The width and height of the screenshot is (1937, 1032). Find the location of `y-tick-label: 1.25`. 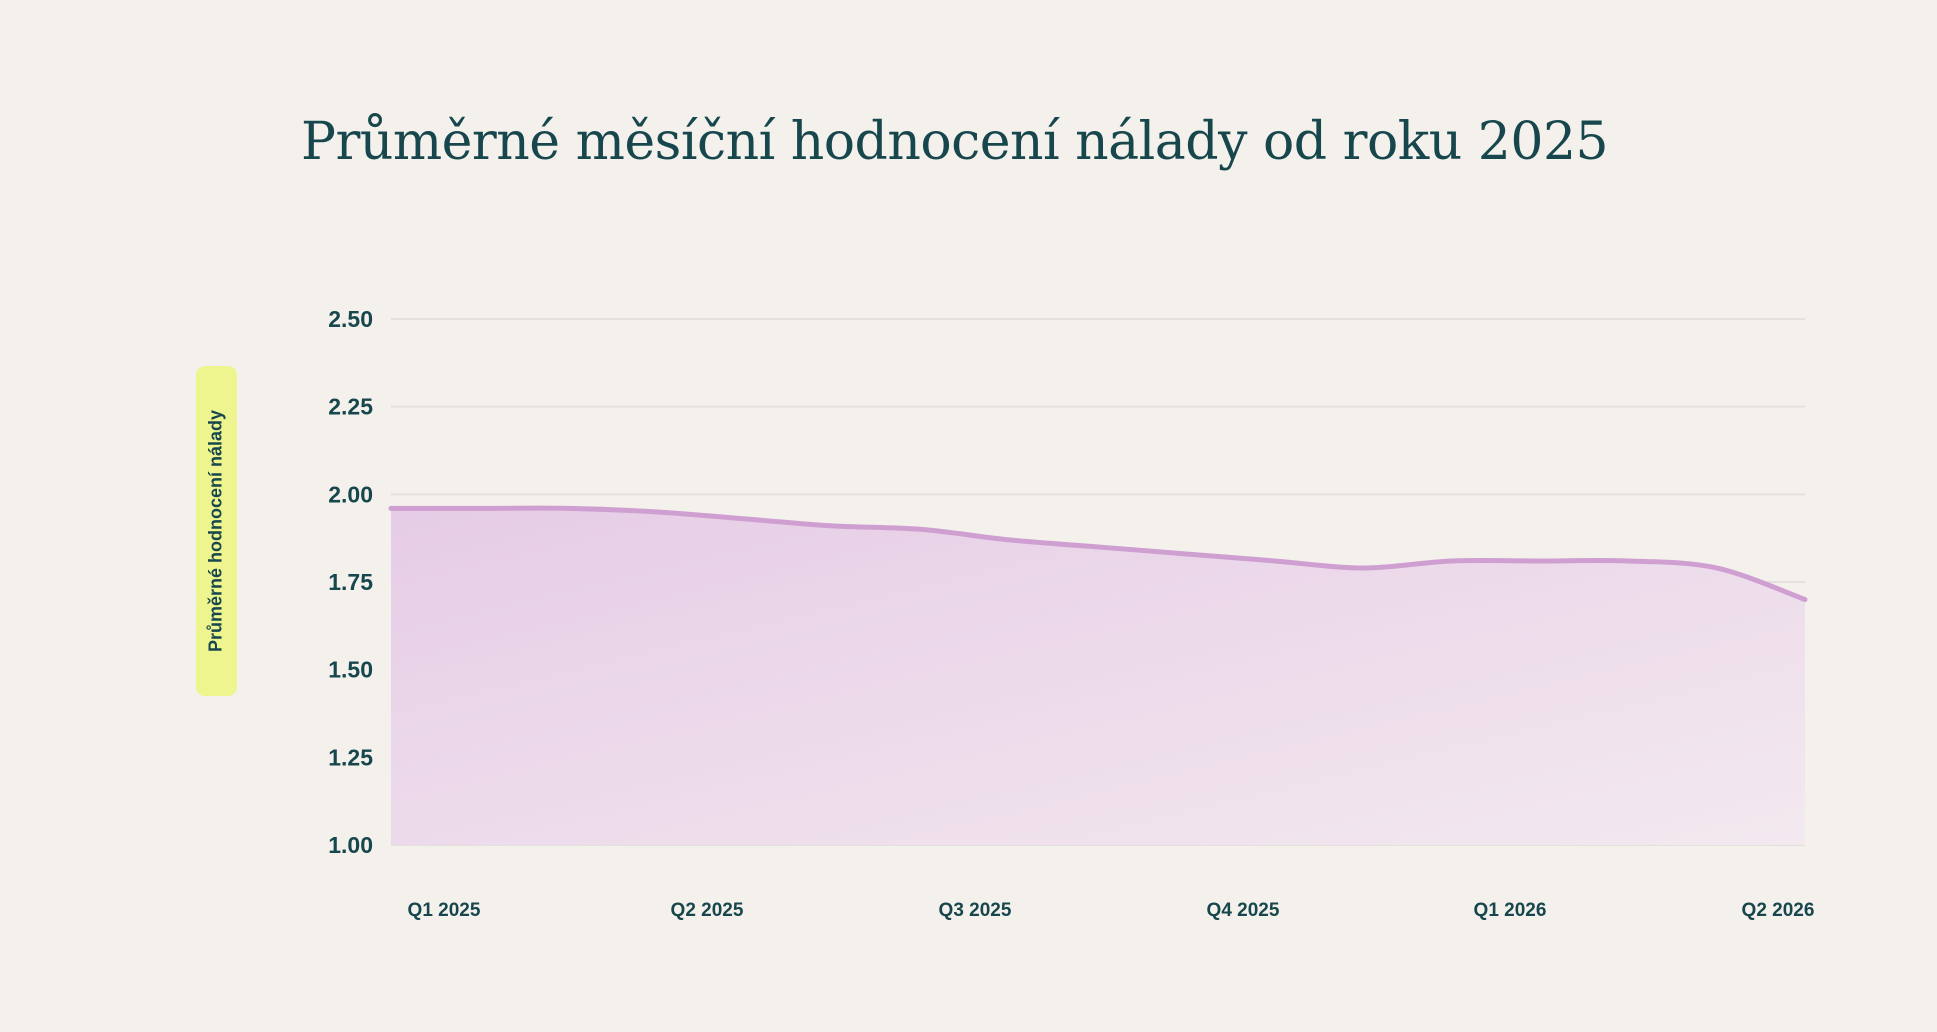

y-tick-label: 1.25 is located at coordinates (350, 757).